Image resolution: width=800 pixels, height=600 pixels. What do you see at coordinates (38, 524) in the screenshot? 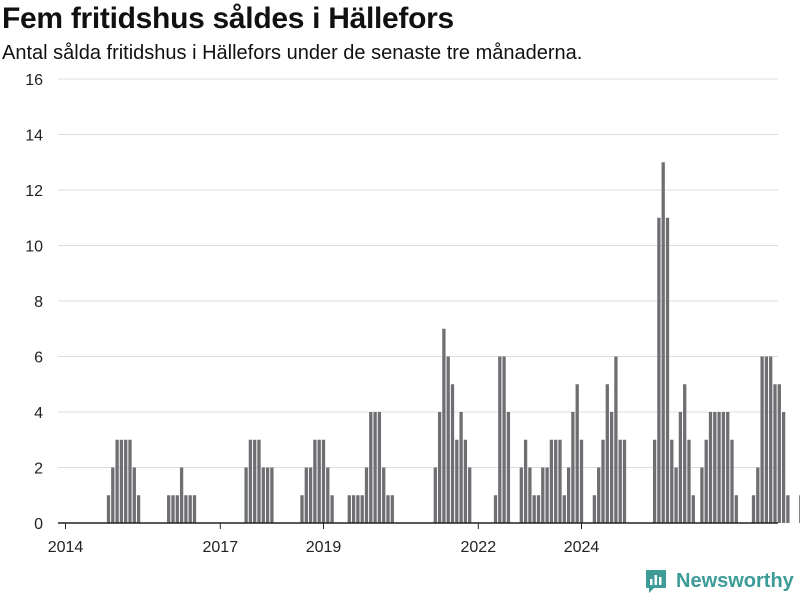
I see `y-tick-label: 0` at bounding box center [38, 524].